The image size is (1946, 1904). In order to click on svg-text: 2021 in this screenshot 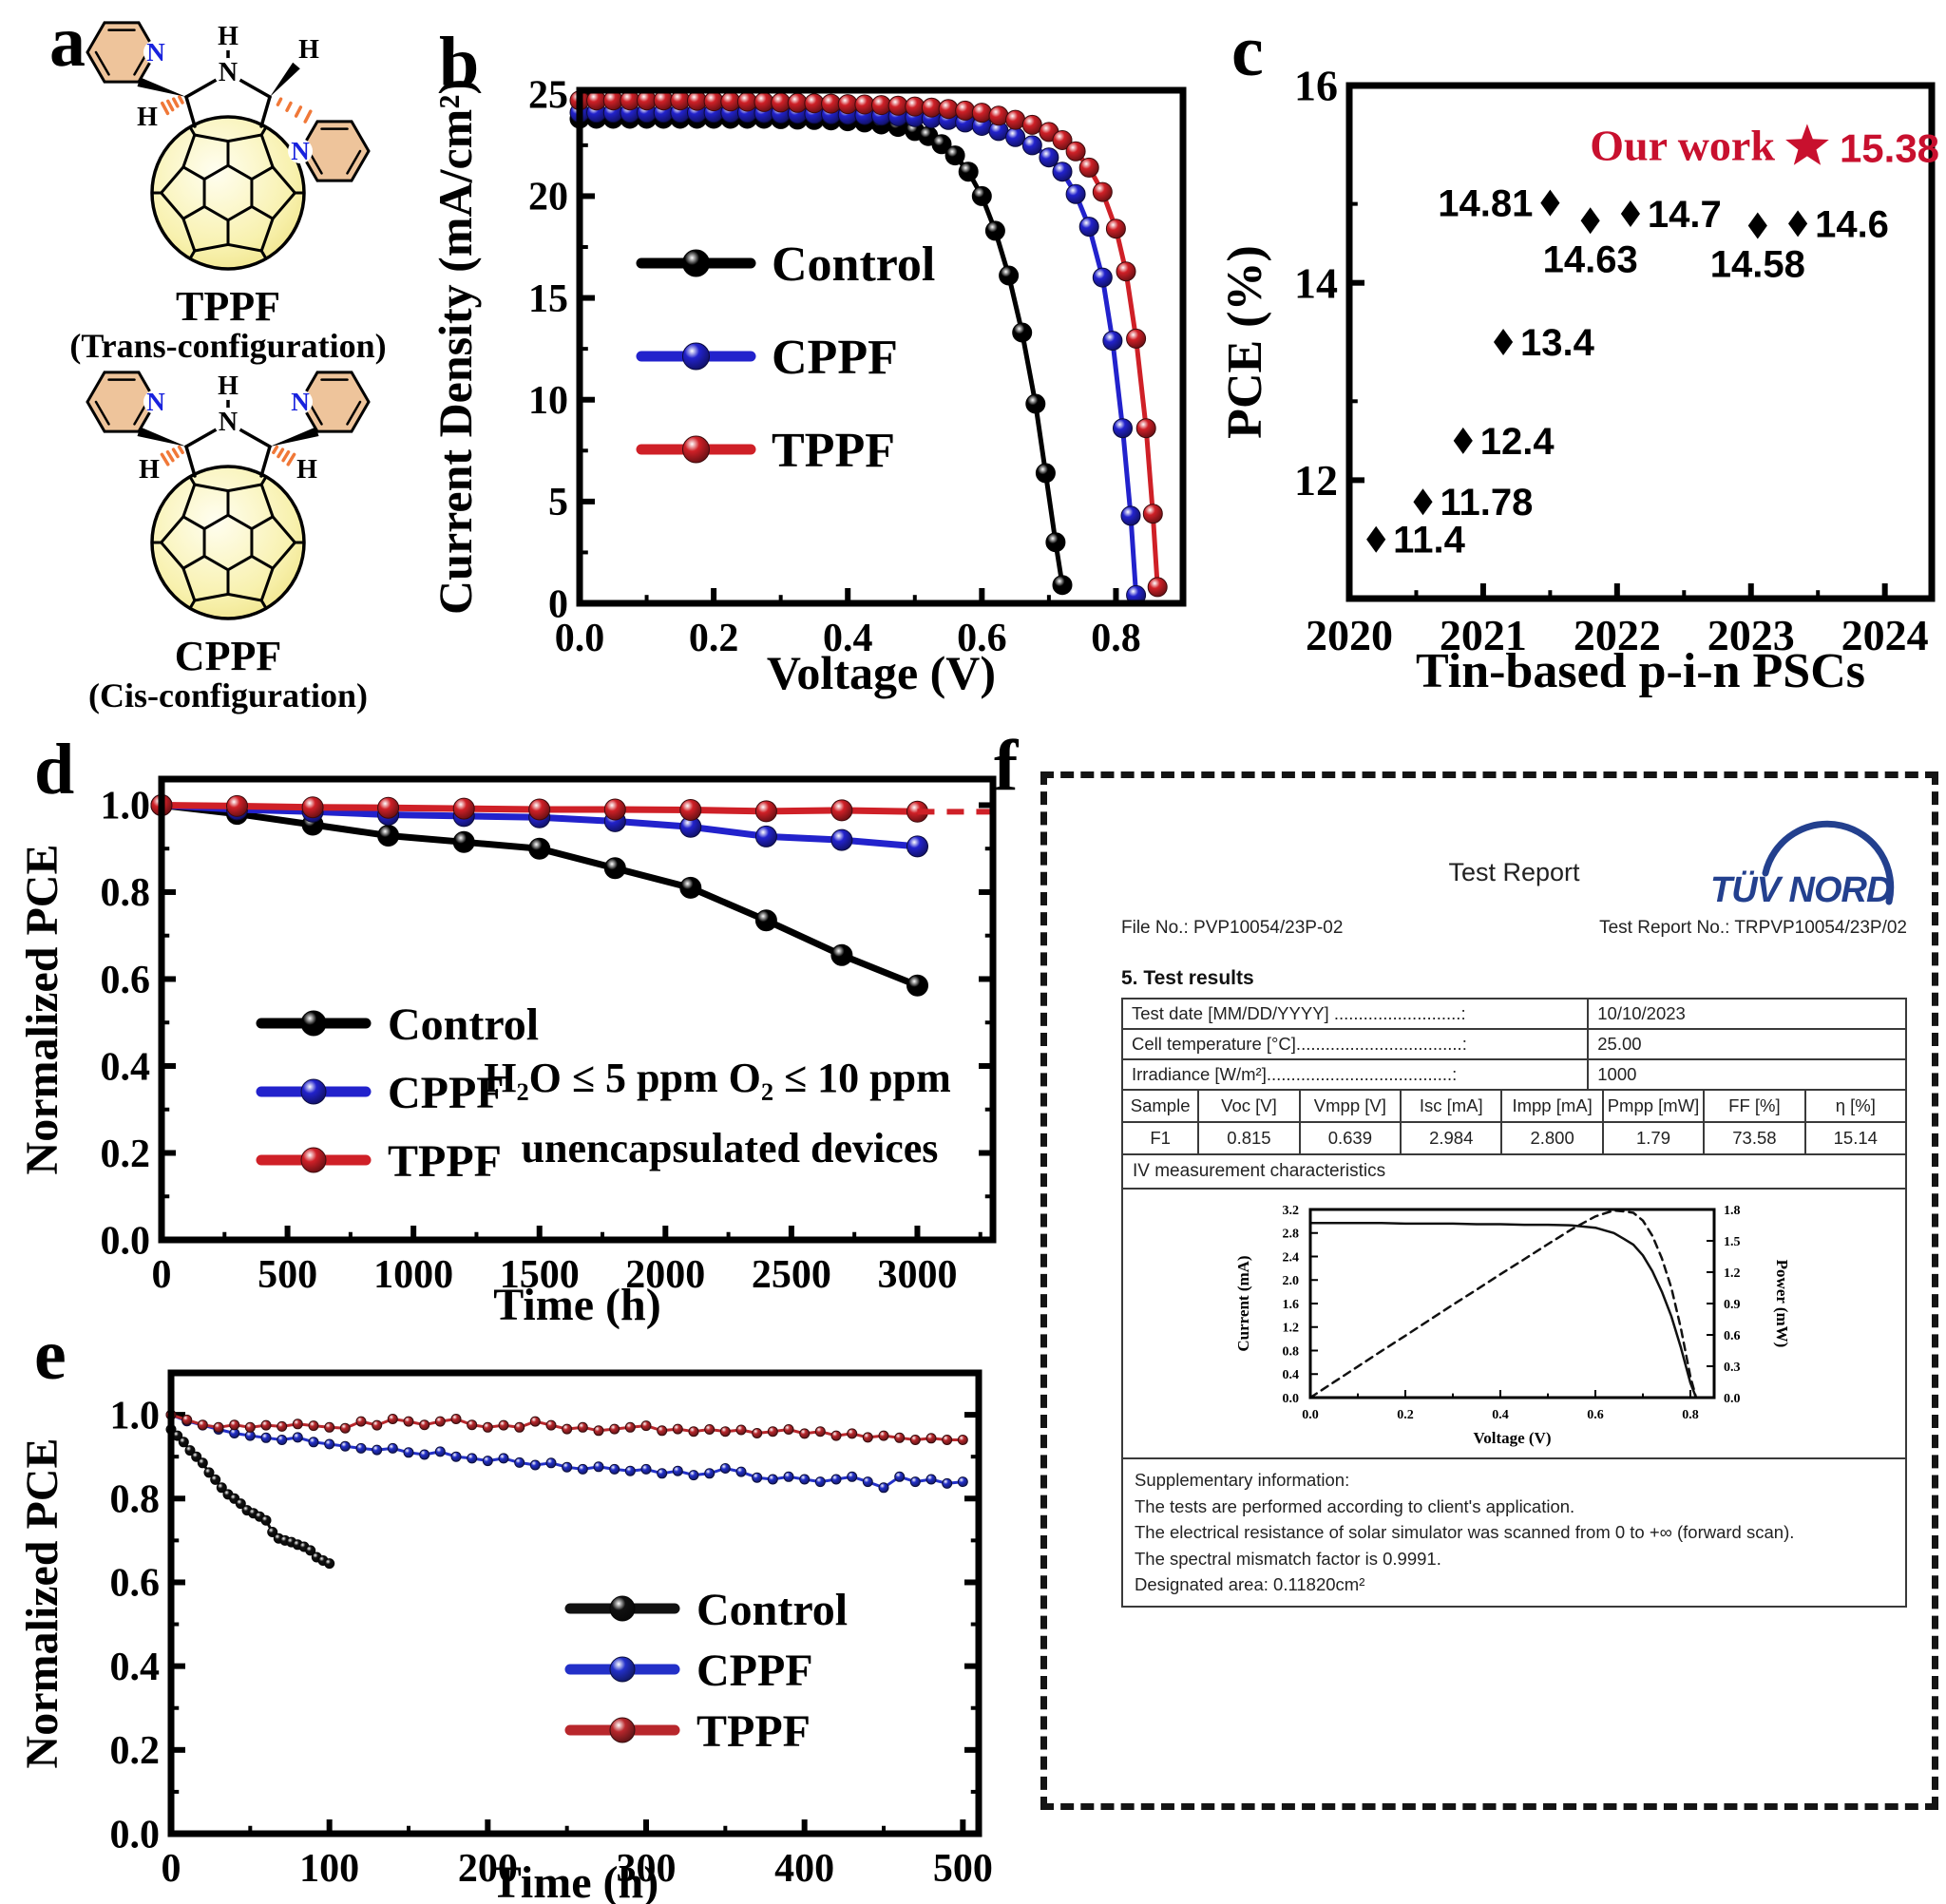, I will do `click(1483, 635)`.